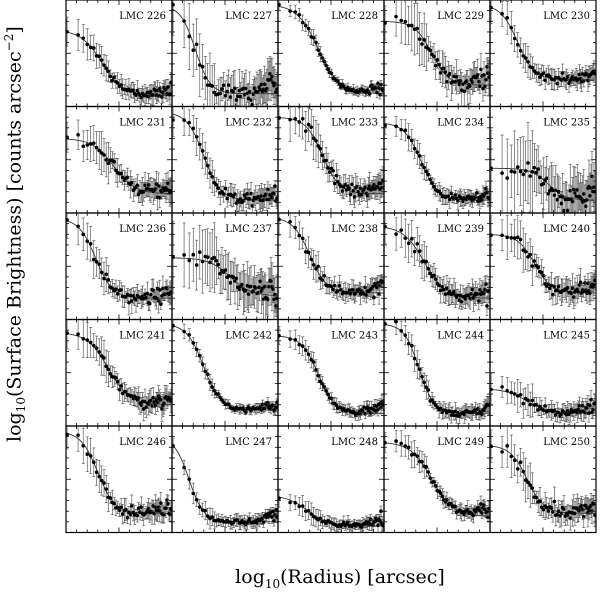 This screenshot has height=600, width=600. Describe the element at coordinates (354, 229) in the screenshot. I see `panel-label: LMC 238` at that location.